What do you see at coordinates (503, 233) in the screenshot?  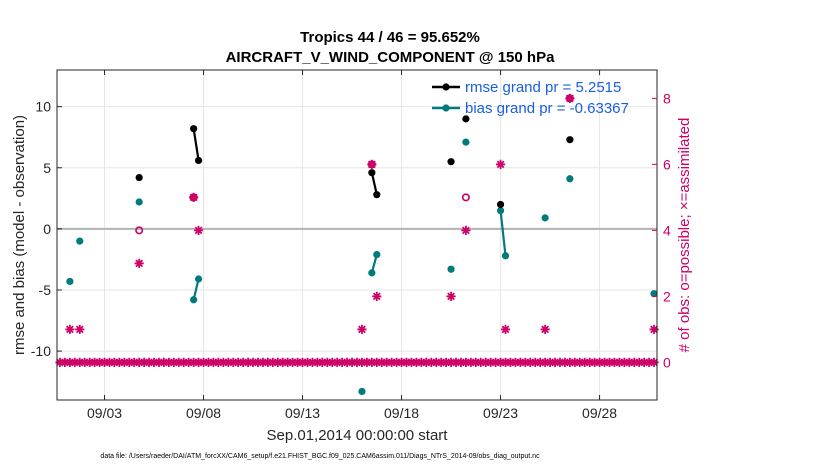 I see `bias-line-segment` at bounding box center [503, 233].